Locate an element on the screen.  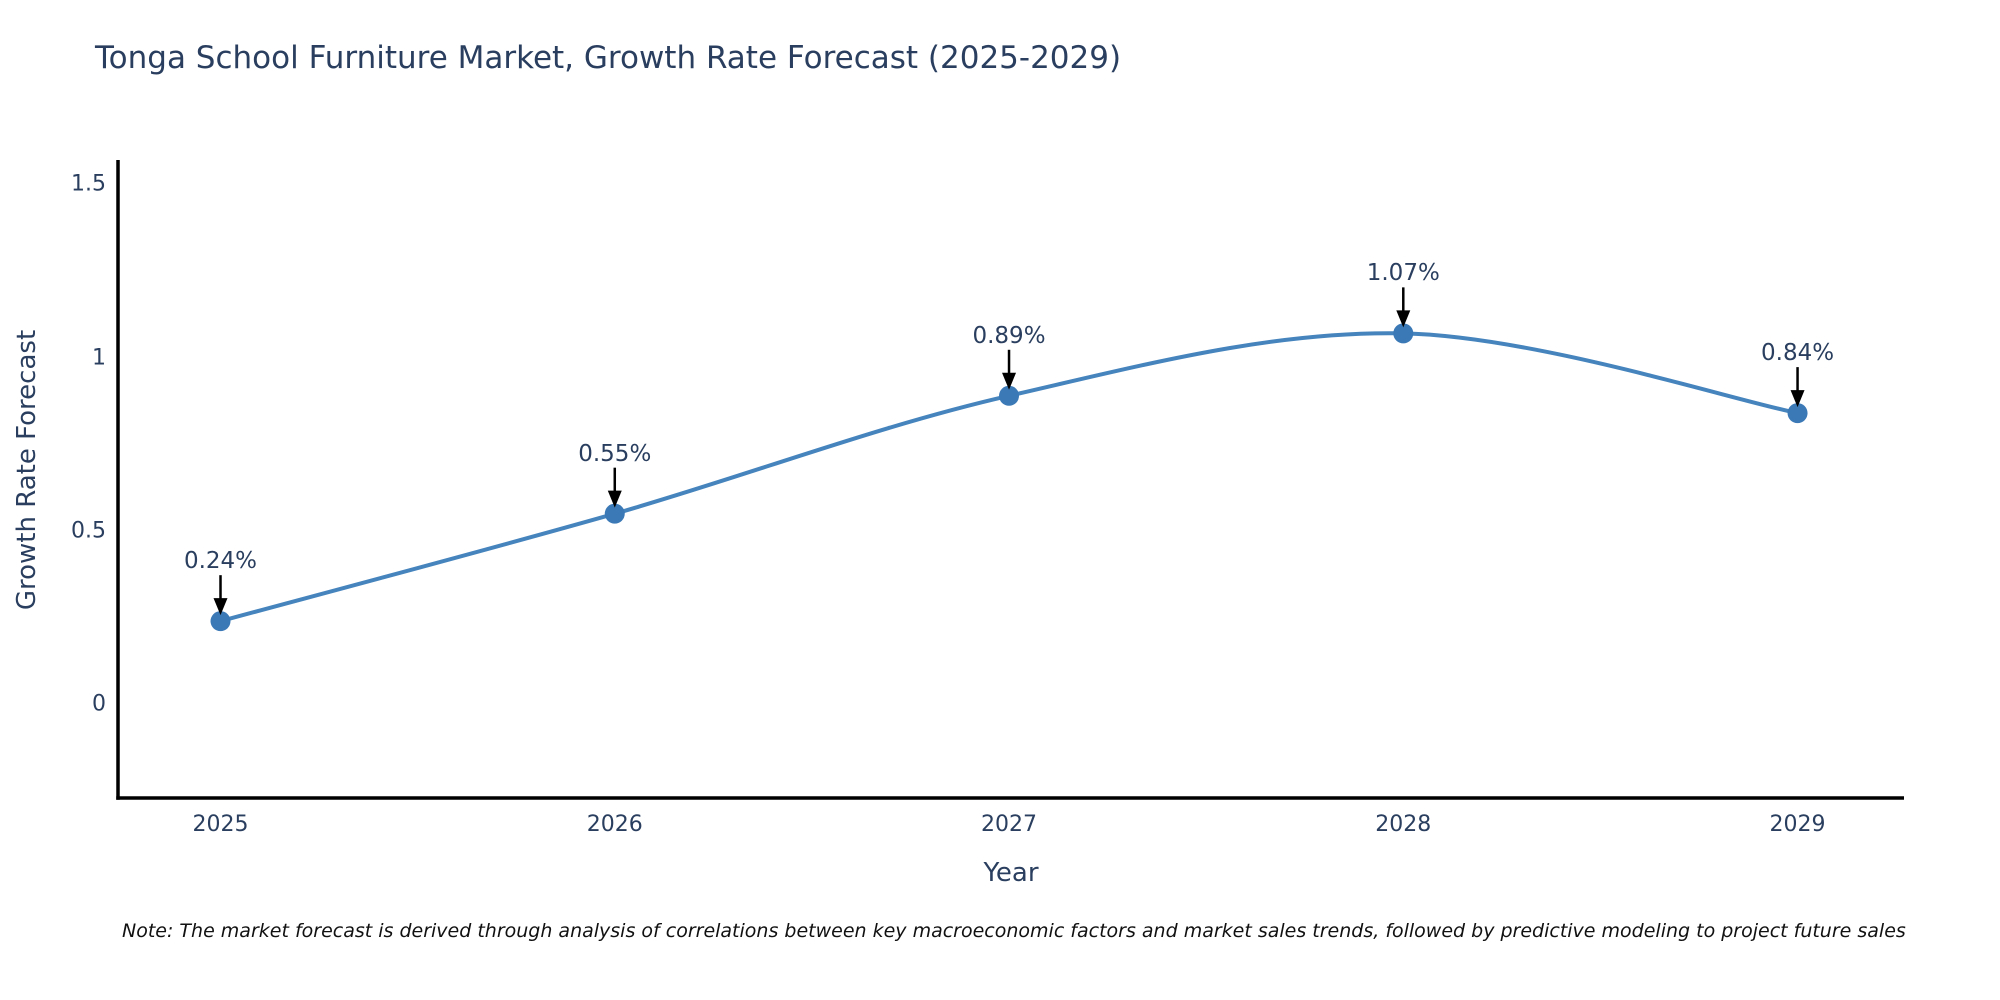
y-tick-label: 1.5 is located at coordinates (88, 184).